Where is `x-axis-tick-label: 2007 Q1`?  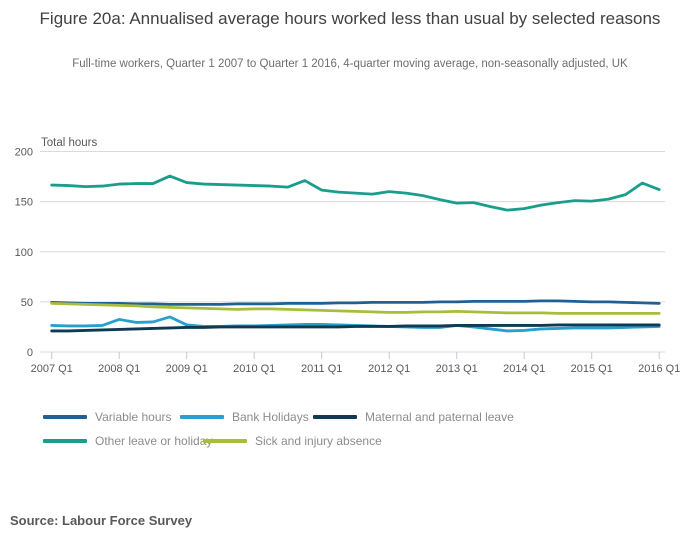 x-axis-tick-label: 2007 Q1 is located at coordinates (52, 369).